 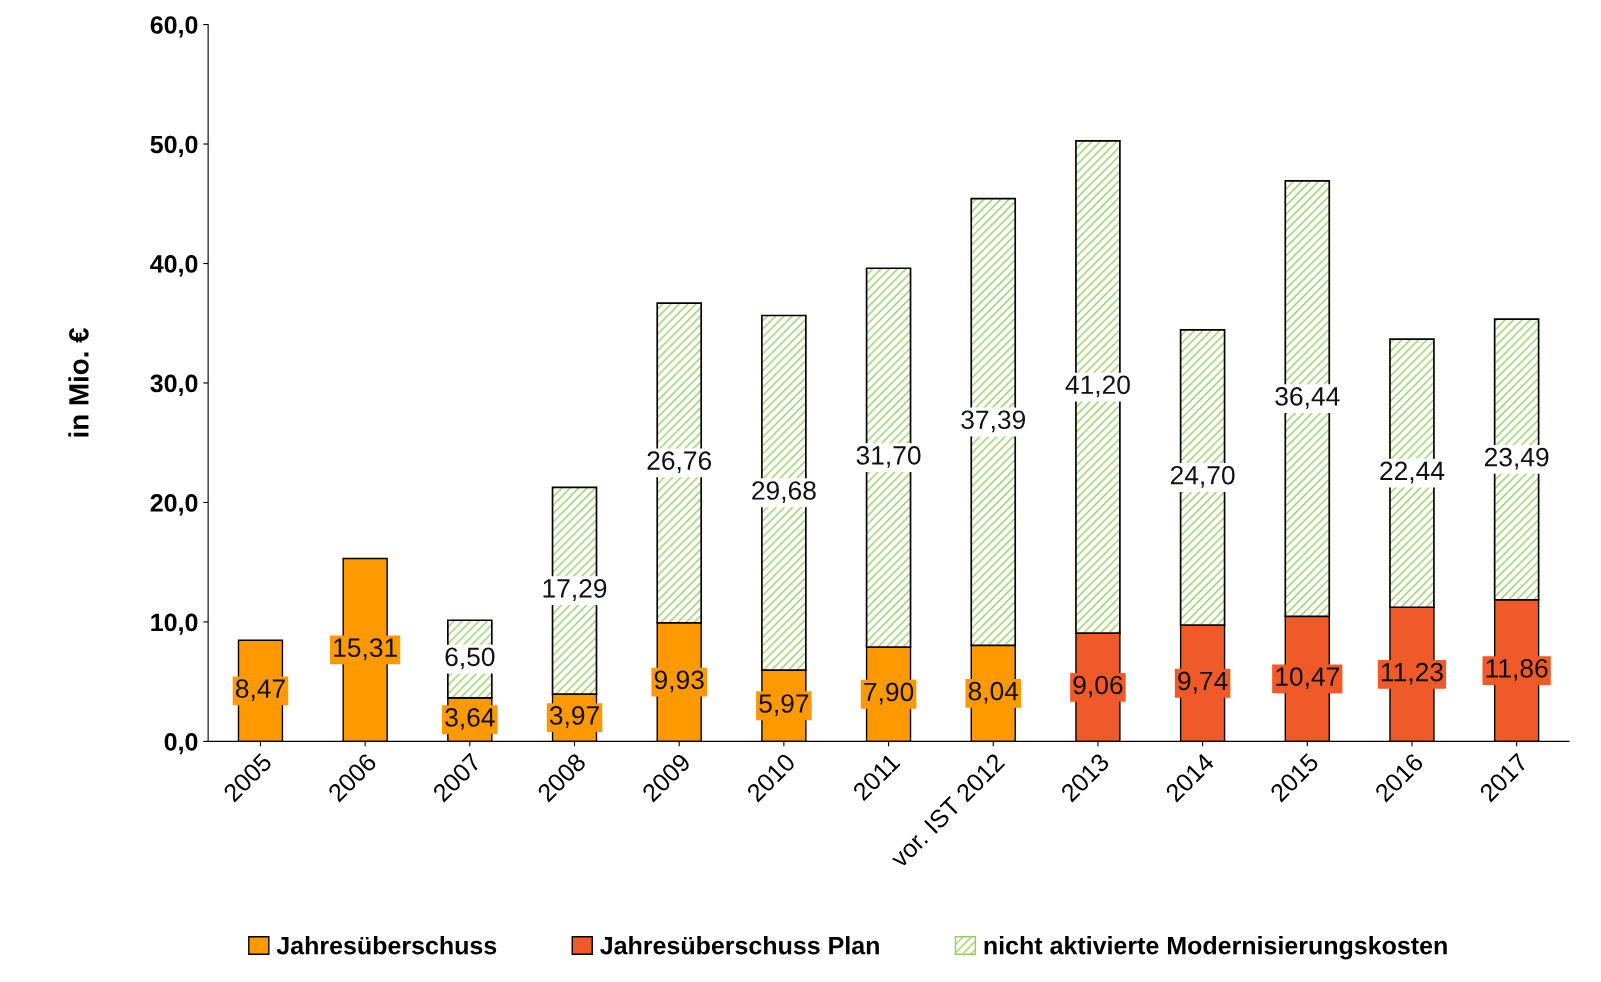 What do you see at coordinates (1202, 476) in the screenshot?
I see `data-label: 24,70` at bounding box center [1202, 476].